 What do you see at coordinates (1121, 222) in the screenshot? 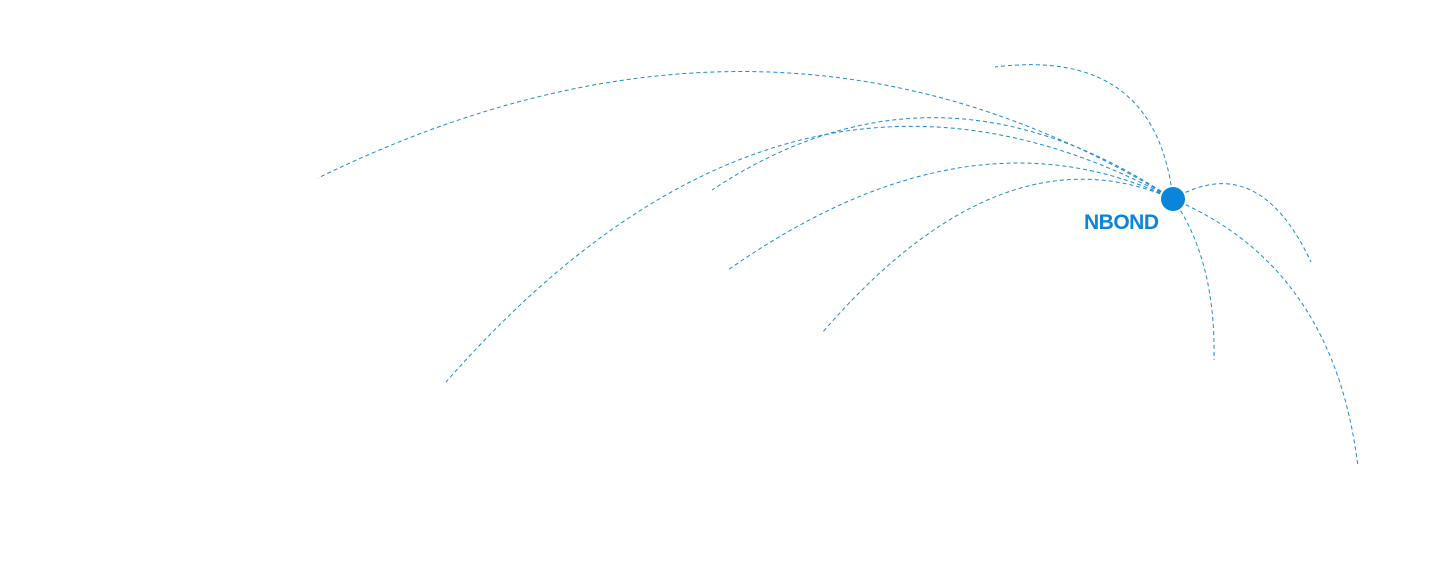
I see `hub-label: NBOND` at bounding box center [1121, 222].